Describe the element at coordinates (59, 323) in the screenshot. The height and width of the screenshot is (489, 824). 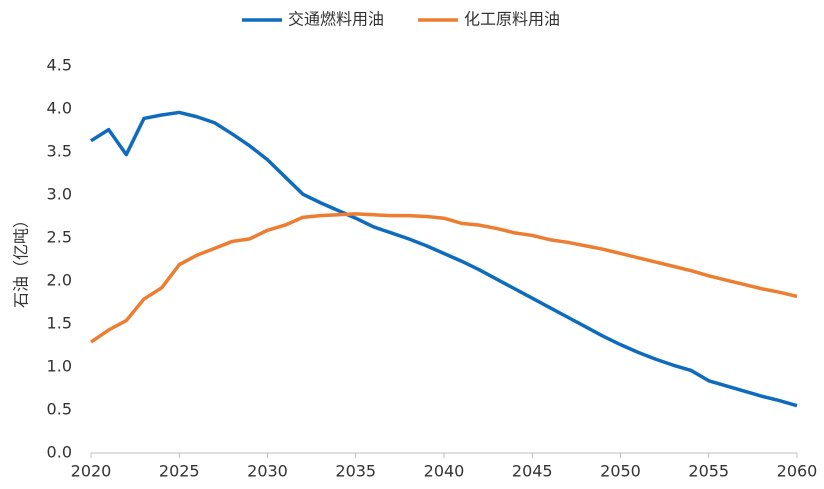
I see `y-tick-label: 1.5` at that location.